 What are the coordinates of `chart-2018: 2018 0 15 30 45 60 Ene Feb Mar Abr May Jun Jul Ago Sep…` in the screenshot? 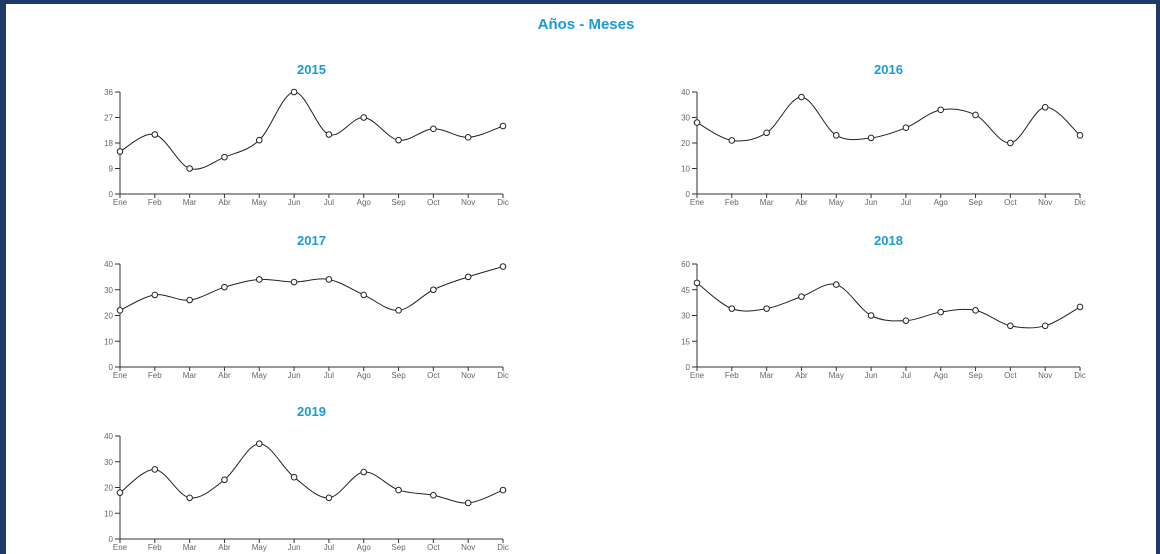 It's located at (883, 306).